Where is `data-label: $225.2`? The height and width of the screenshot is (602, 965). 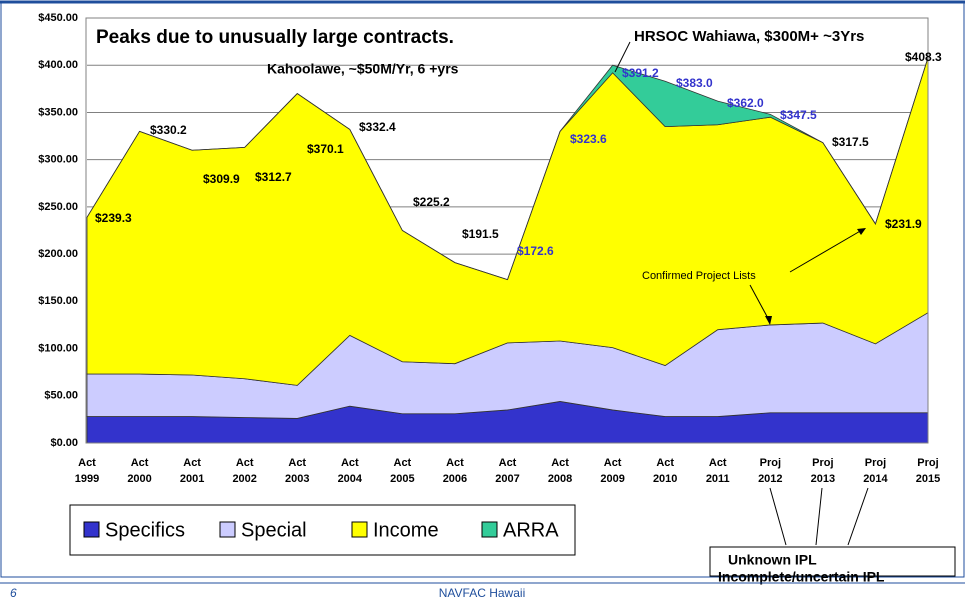 data-label: $225.2 is located at coordinates (431, 202).